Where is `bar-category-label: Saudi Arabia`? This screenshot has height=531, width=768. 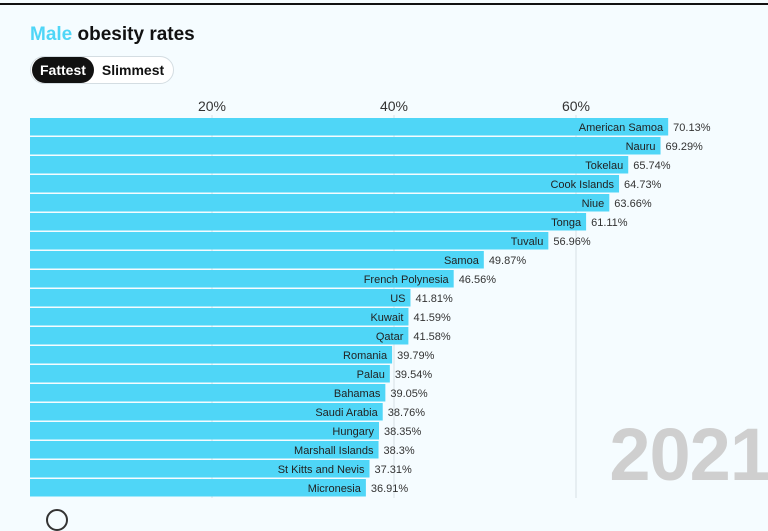
bar-category-label: Saudi Arabia is located at coordinates (346, 413).